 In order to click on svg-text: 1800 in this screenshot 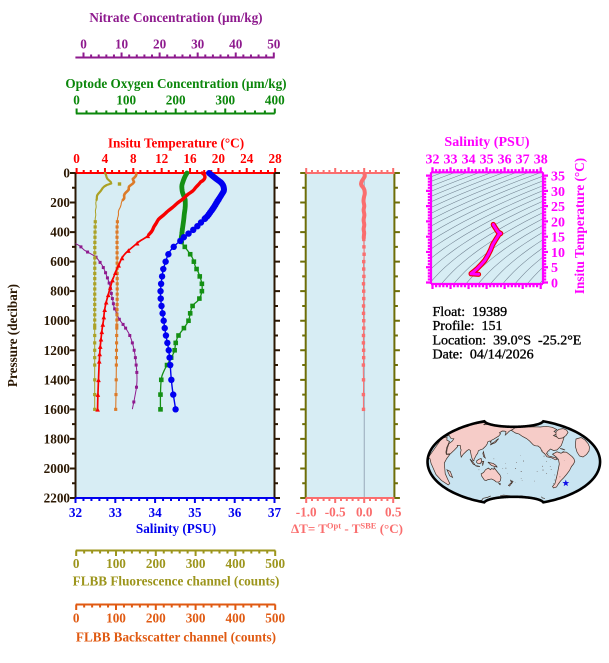, I will do `click(57, 438)`.